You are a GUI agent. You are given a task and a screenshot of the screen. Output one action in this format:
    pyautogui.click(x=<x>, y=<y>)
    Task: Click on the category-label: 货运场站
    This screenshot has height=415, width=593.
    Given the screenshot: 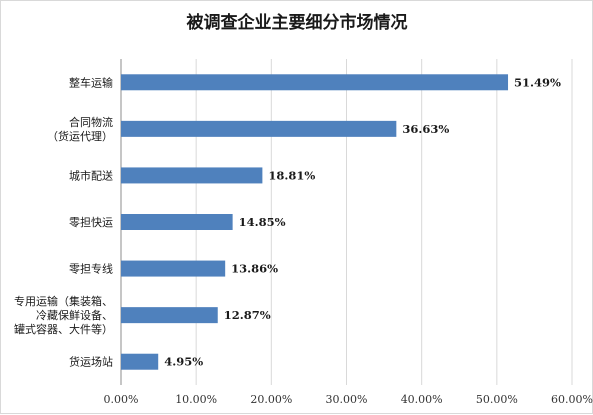 What is the action you would take?
    pyautogui.click(x=91, y=362)
    